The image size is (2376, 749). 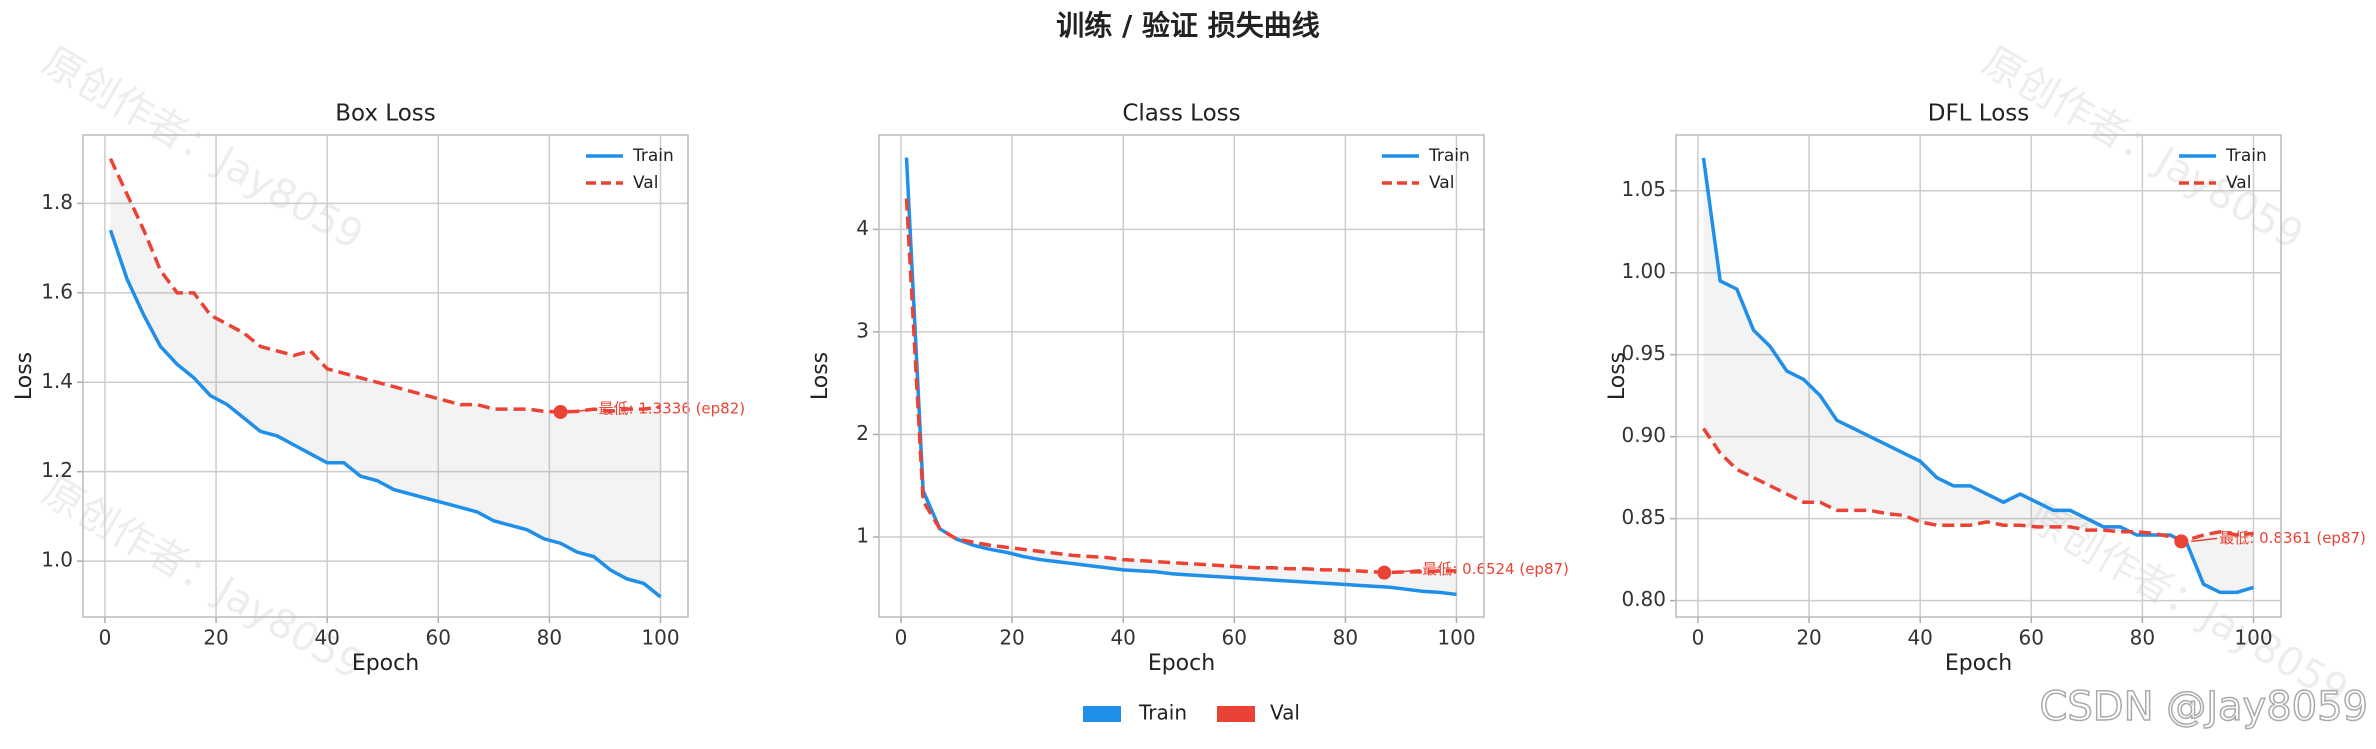 I want to click on best-annotation: 最低: 1.3336 (ep82), so click(x=672, y=408).